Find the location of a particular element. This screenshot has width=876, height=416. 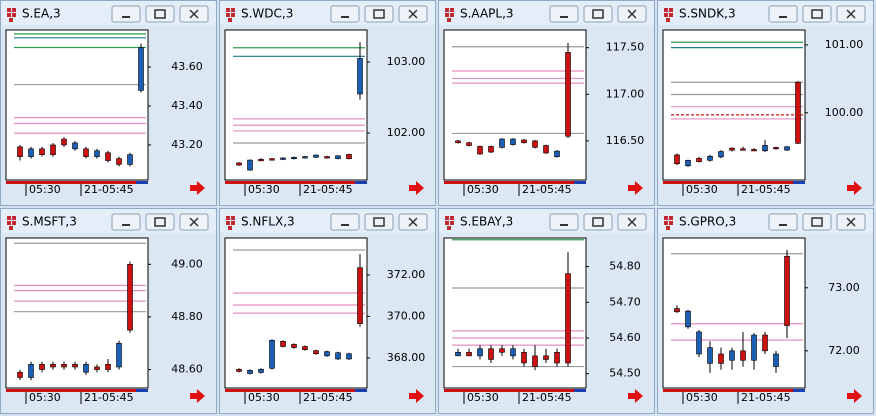

chart-window: S.EA,3 43.20 43.40 43.60 05:30 21-05:45 is located at coordinates (108, 103).